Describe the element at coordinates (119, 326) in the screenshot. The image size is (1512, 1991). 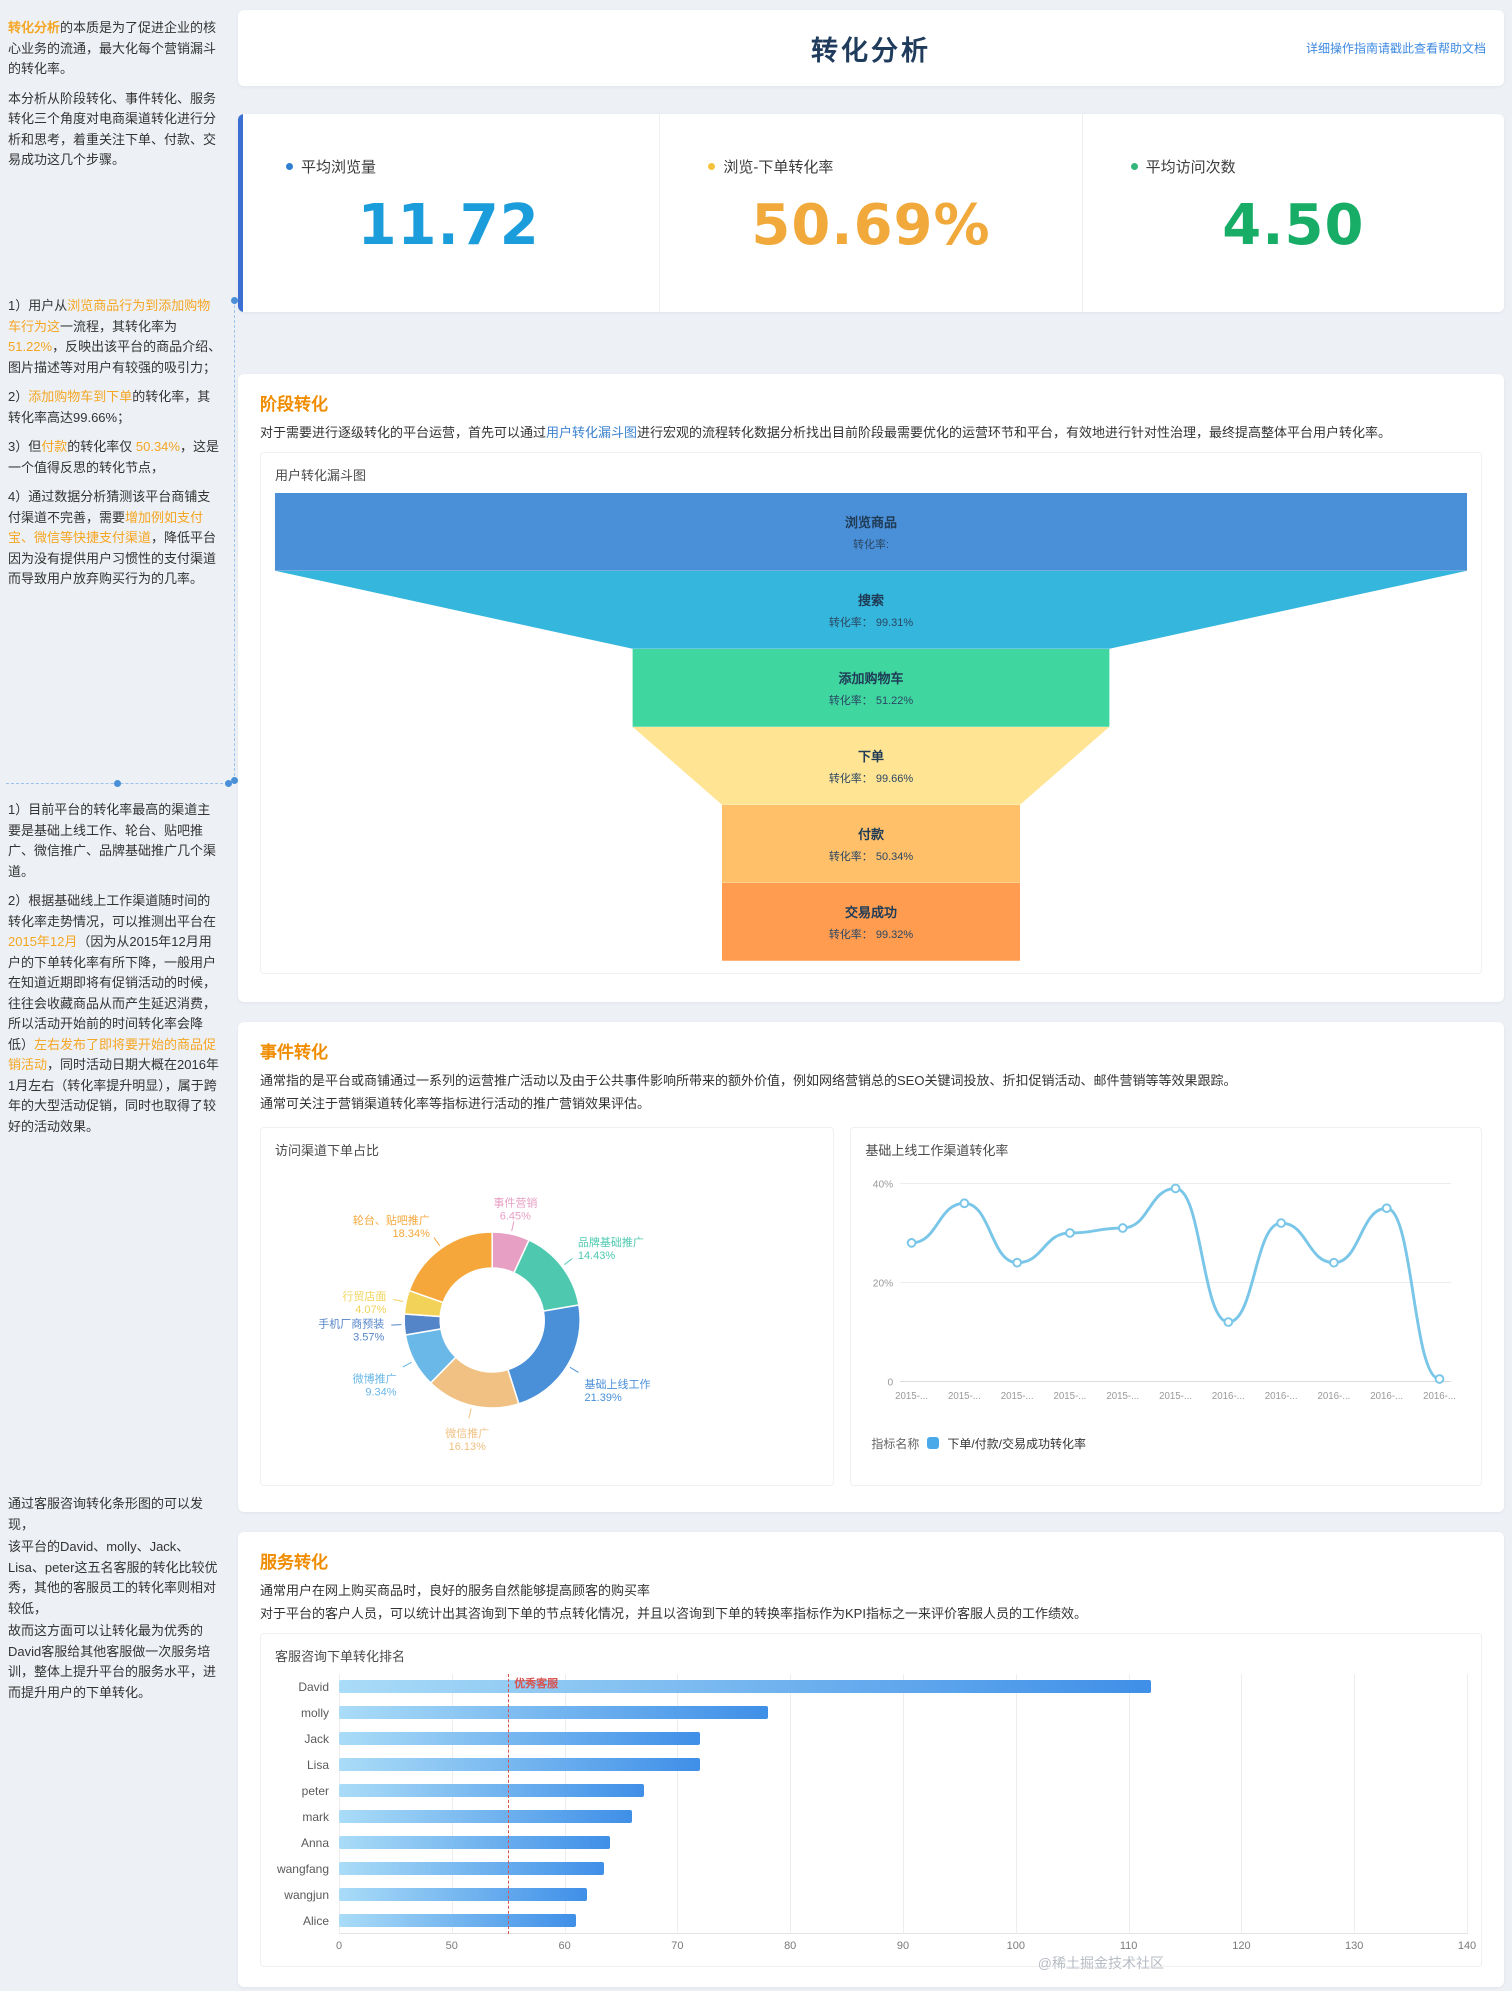
I see `text-segment: 一流程，其转化率为` at that location.